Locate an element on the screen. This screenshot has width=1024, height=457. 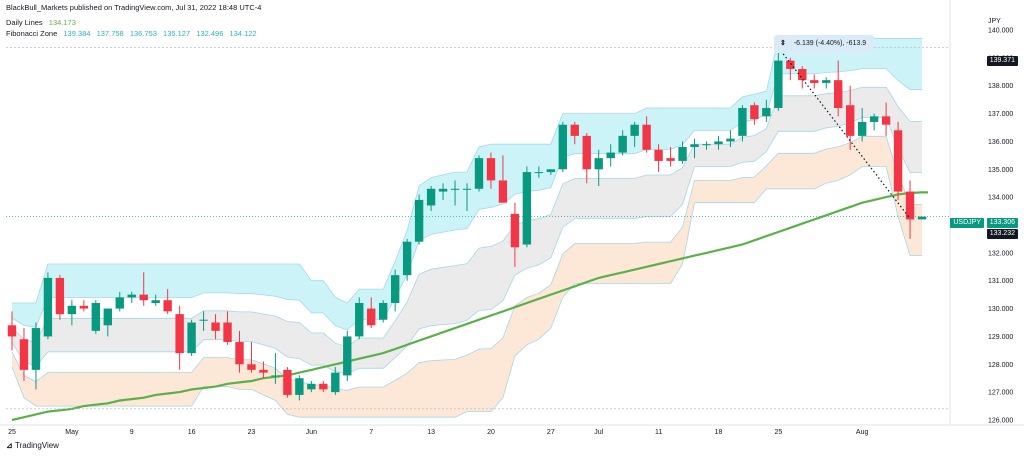
daily-lines-legend: Daily Lines 134.173 is located at coordinates (43, 22).